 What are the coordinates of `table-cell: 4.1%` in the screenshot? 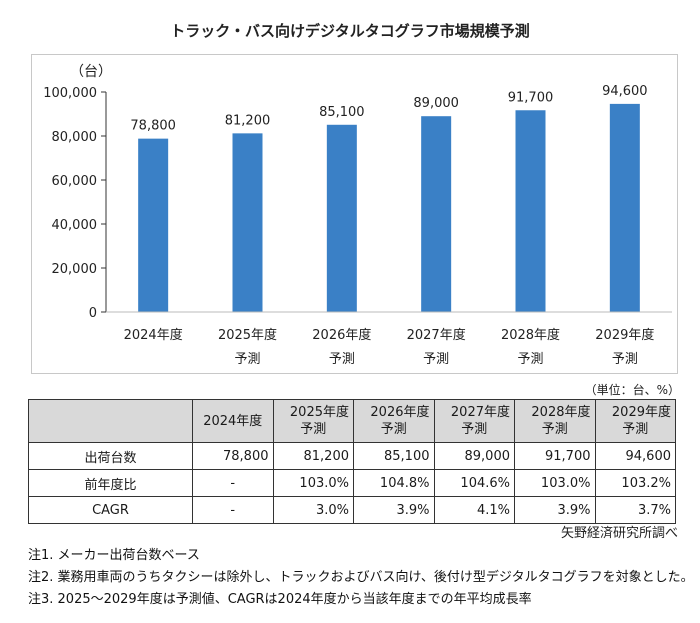 It's located at (474, 510).